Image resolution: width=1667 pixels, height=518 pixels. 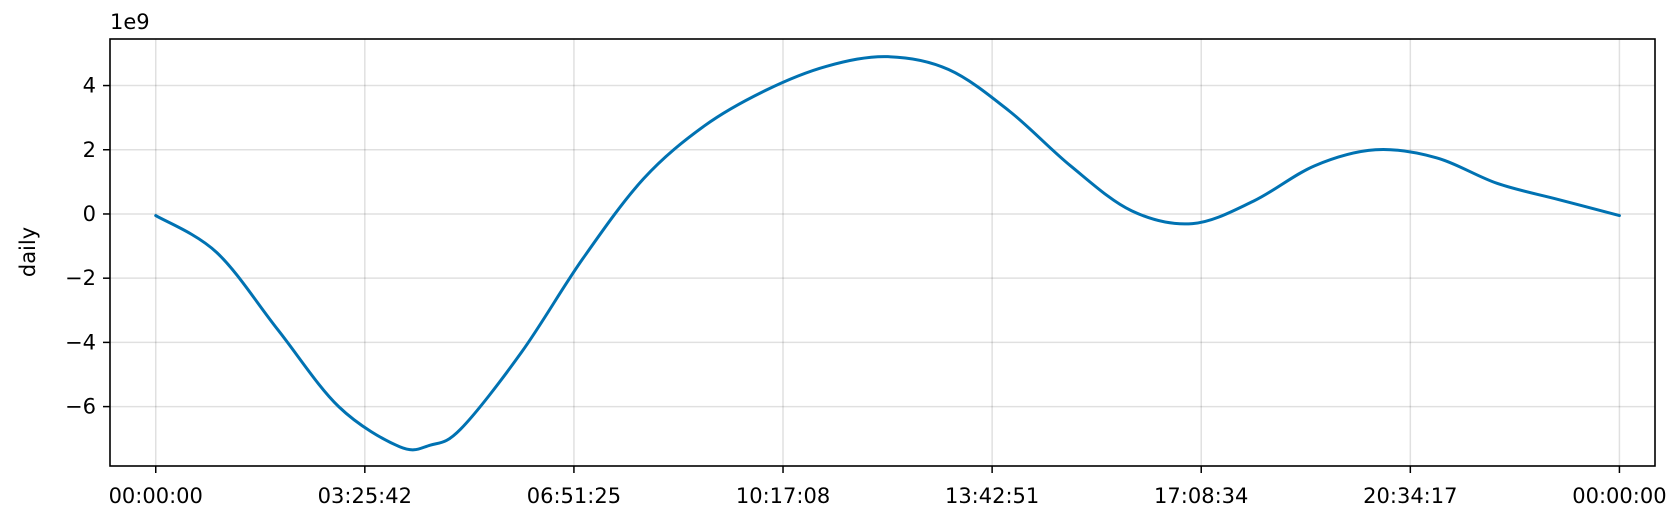 I want to click on x-tick-label: 13:42:51, so click(x=992, y=496).